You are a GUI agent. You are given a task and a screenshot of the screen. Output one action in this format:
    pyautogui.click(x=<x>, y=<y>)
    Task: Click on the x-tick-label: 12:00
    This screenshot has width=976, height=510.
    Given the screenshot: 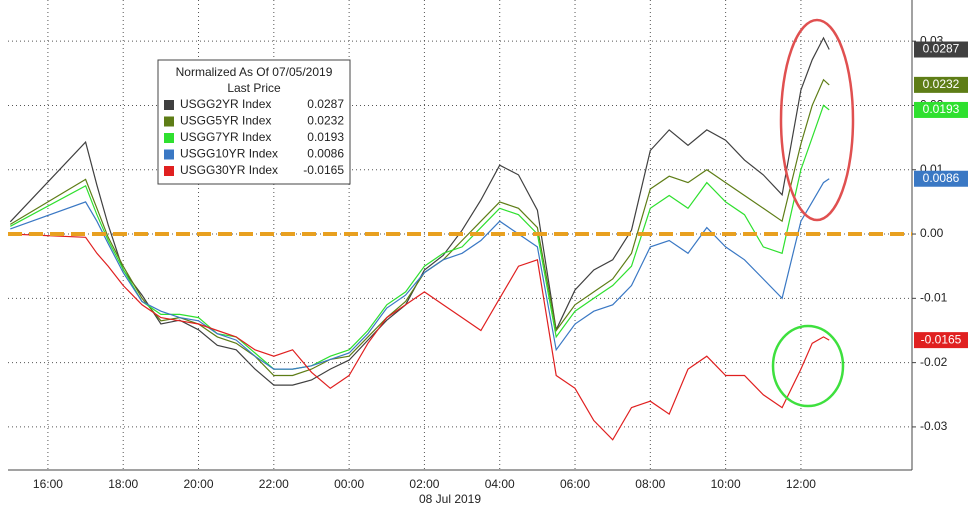 What is the action you would take?
    pyautogui.click(x=801, y=484)
    